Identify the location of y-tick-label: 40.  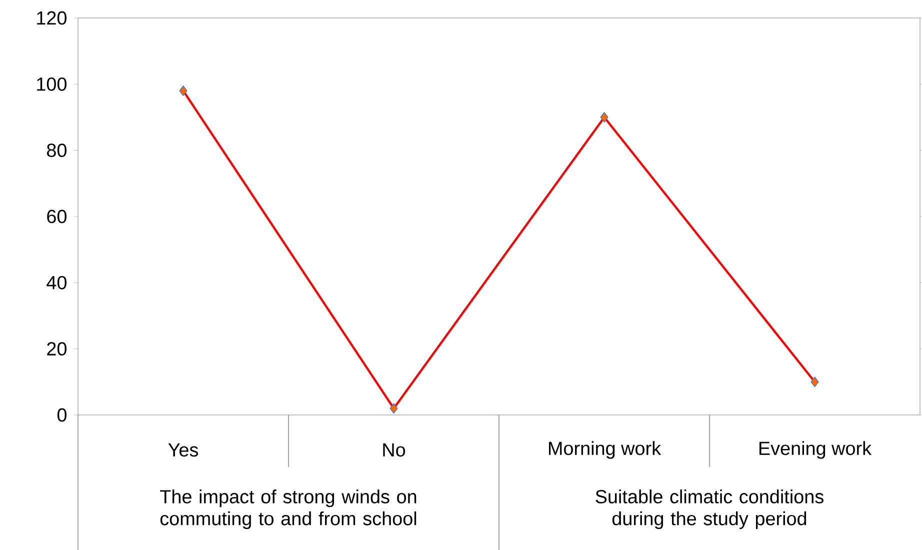
(56, 283).